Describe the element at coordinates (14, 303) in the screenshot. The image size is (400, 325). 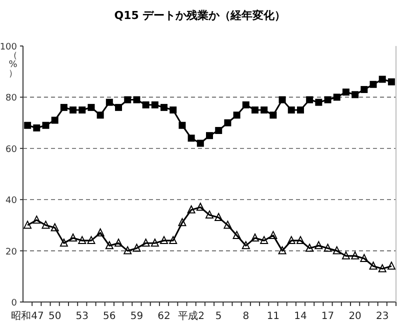
I see `y-tick-label: 0` at that location.